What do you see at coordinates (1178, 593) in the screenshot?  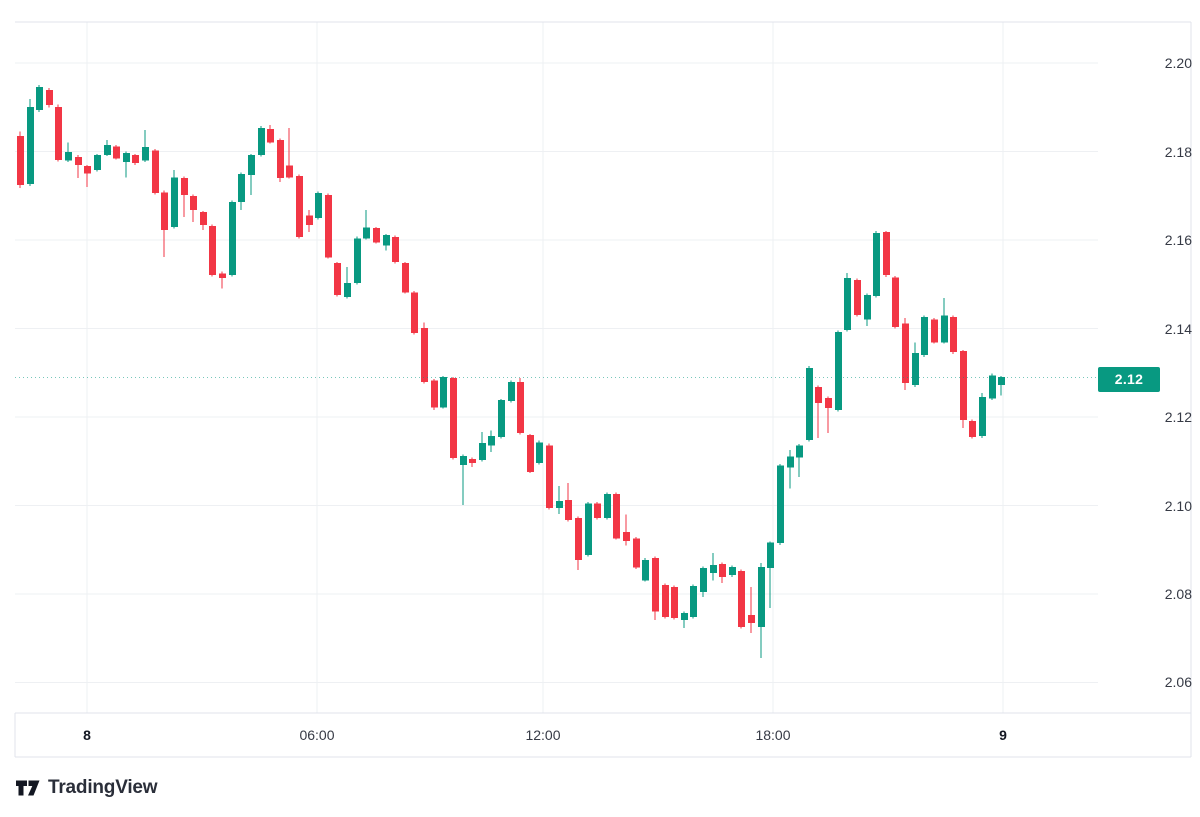 I see `price-tick-label: 2.08` at bounding box center [1178, 593].